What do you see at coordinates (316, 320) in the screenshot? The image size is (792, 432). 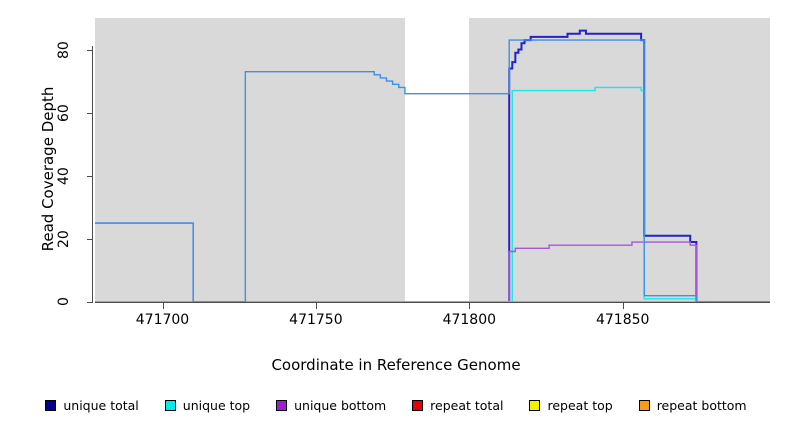 I see `x-tick-label: 471750` at bounding box center [316, 320].